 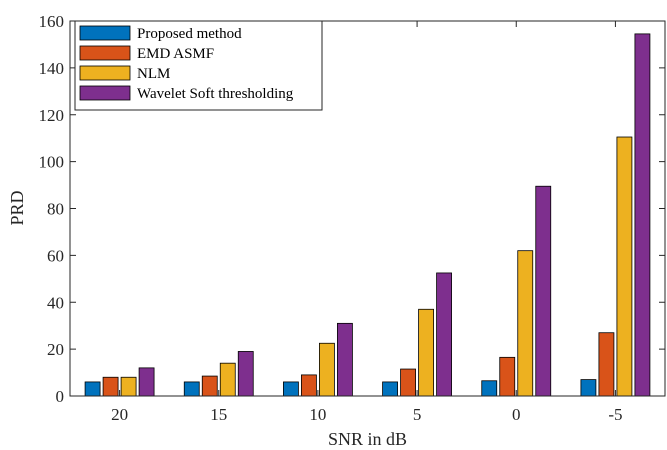 What do you see at coordinates (615, 414) in the screenshot?
I see `x-tick-label: -5` at bounding box center [615, 414].